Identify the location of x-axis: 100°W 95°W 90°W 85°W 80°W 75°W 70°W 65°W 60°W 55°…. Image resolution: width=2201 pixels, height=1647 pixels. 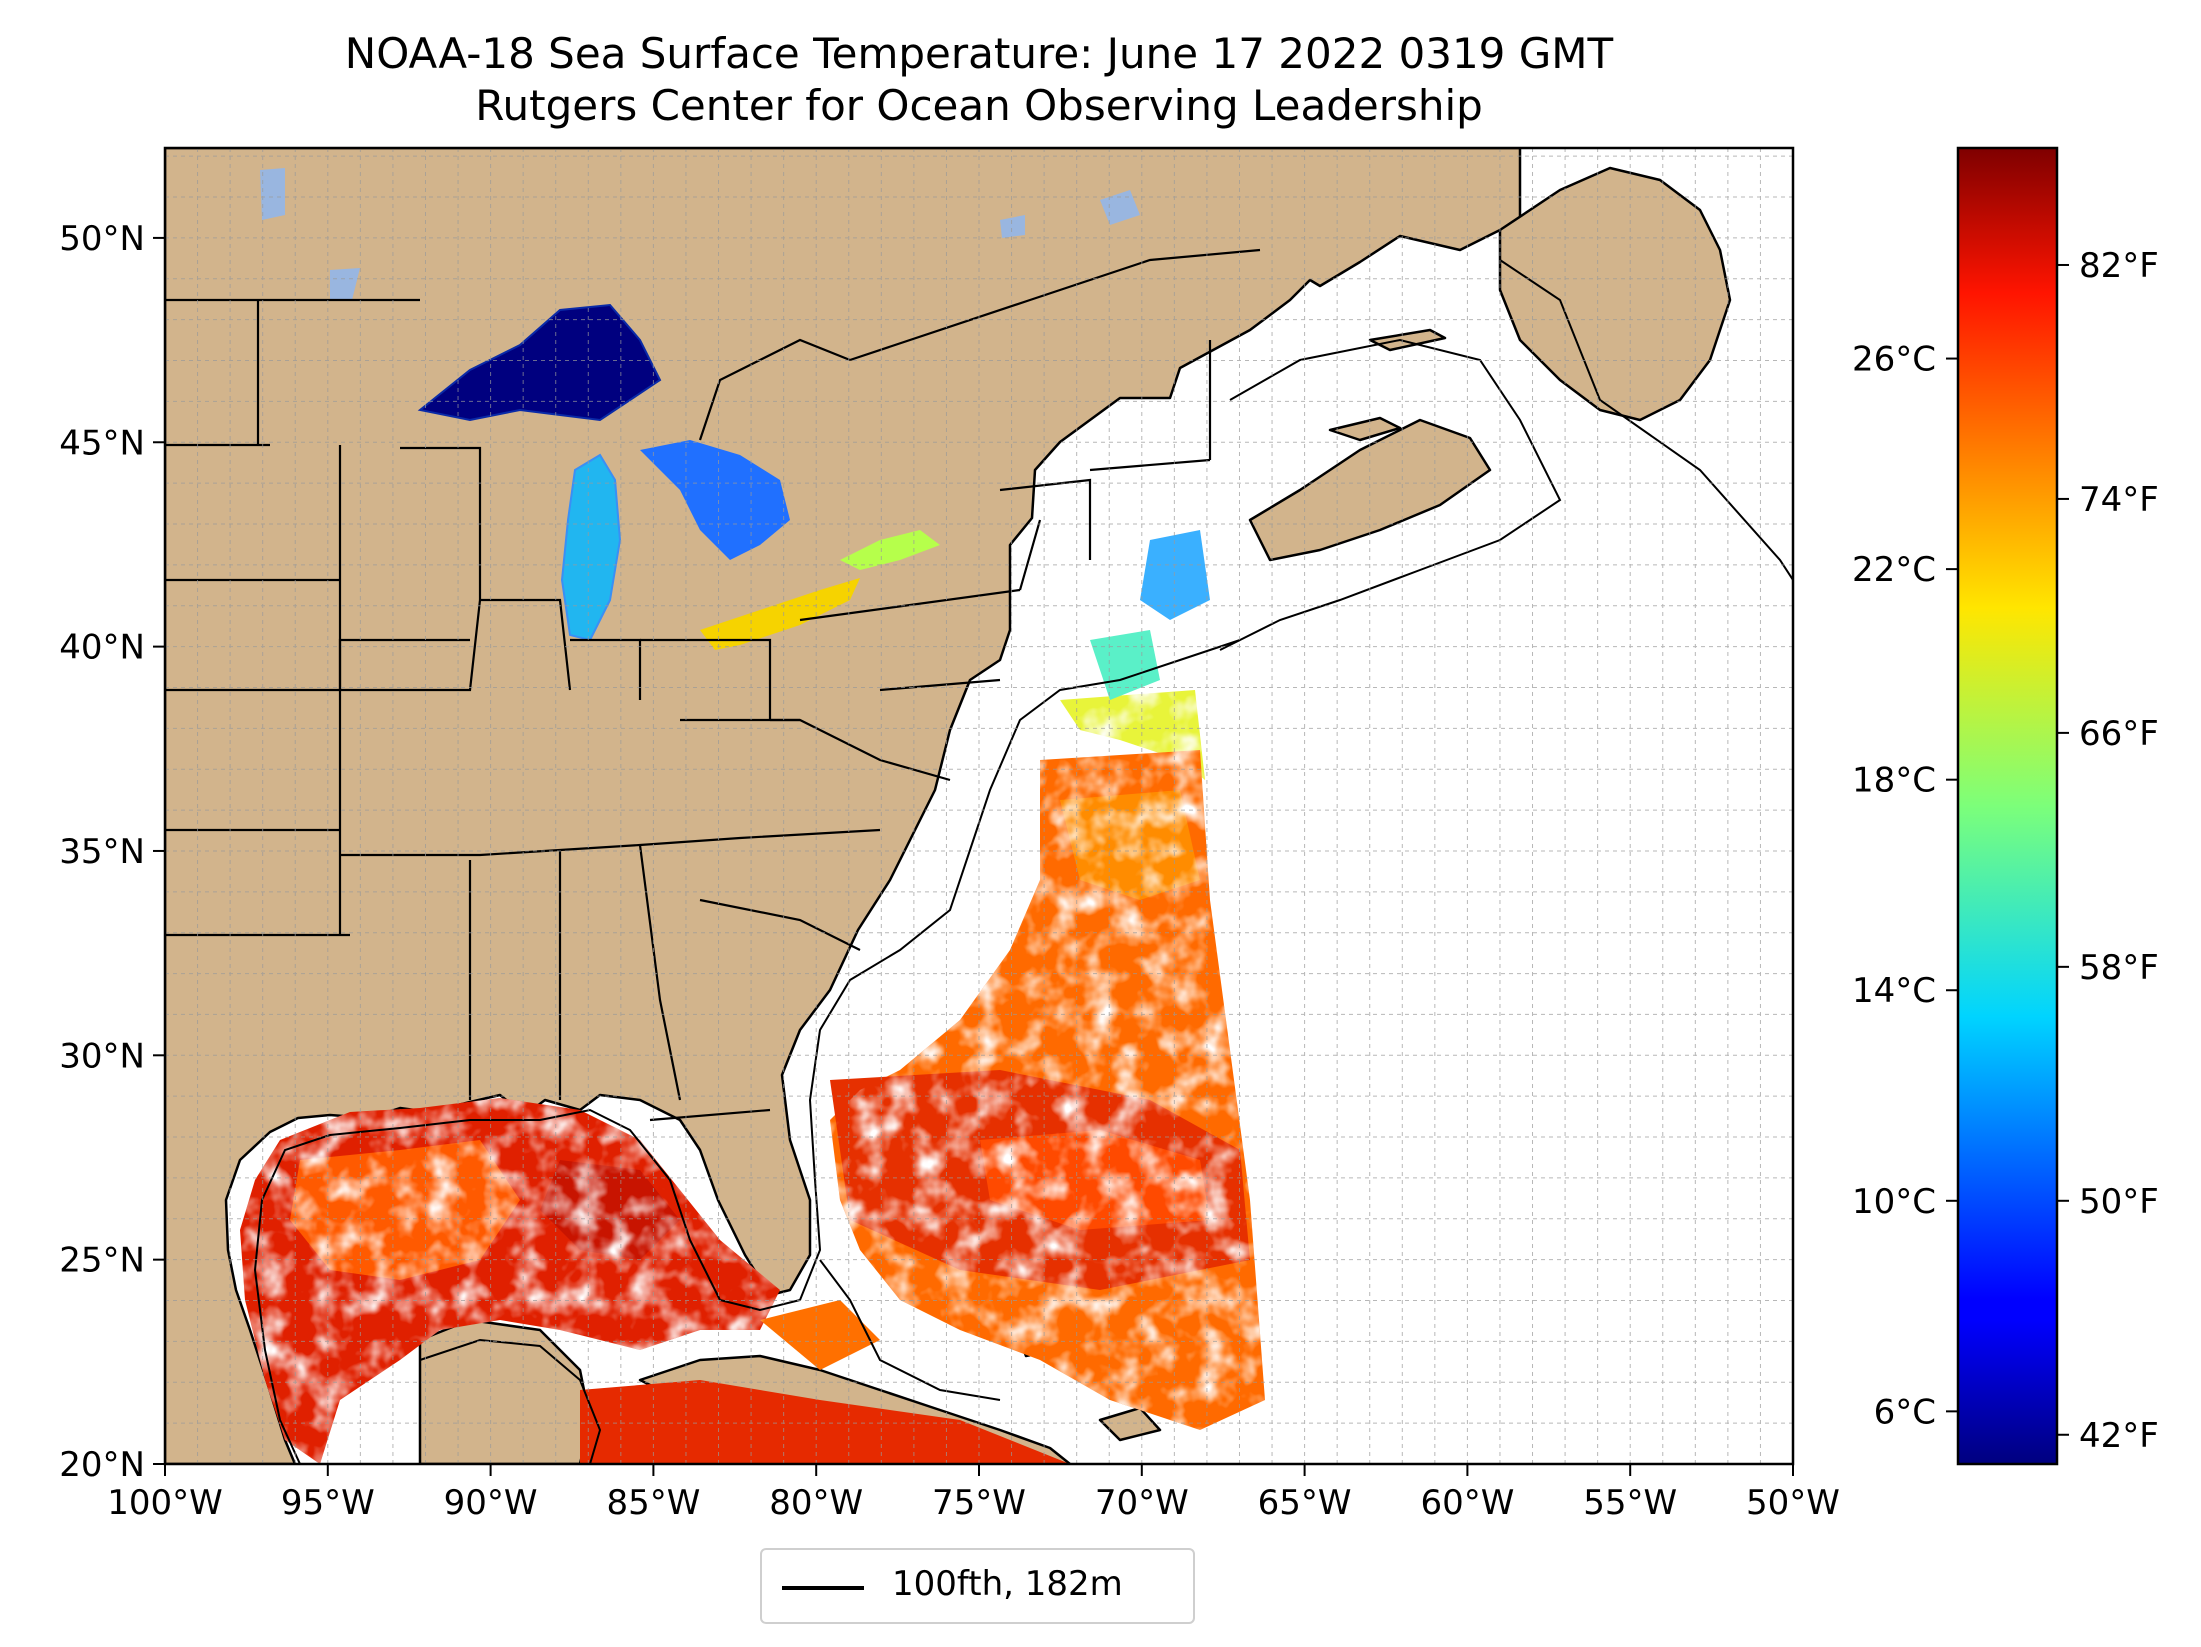
(973, 1493).